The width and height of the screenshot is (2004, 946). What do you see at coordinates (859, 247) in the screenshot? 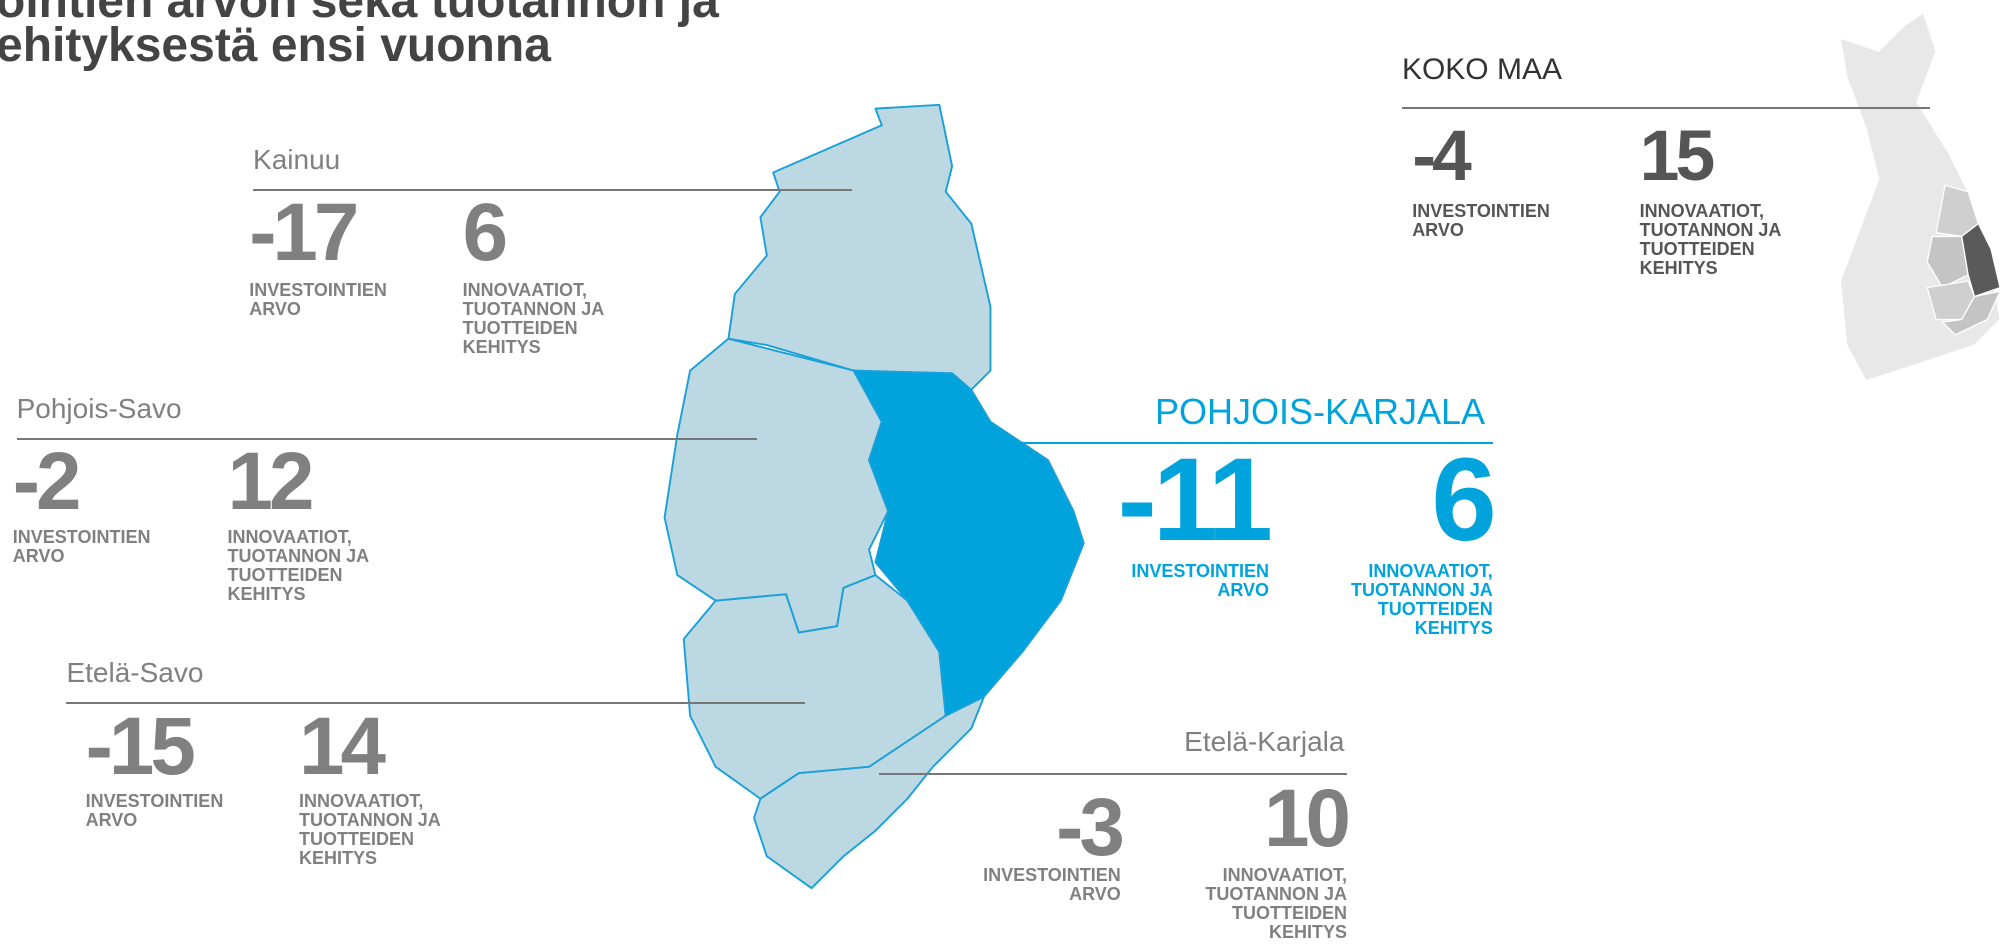
I see `region-kainuu` at bounding box center [859, 247].